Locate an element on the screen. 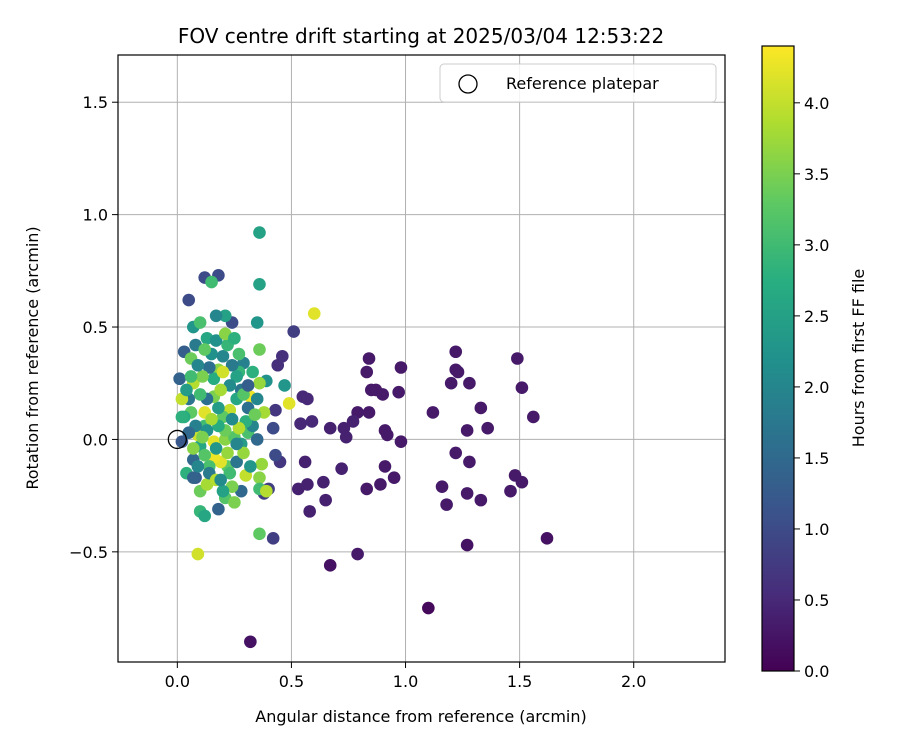 This screenshot has width=900, height=754. legend: Reference platepar is located at coordinates (578, 83).